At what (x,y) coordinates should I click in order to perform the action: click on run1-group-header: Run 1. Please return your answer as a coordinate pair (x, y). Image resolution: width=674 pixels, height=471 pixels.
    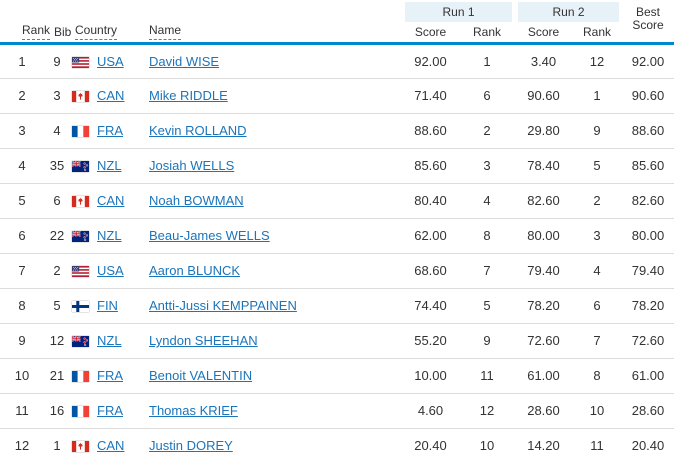
    Looking at the image, I should click on (458, 11).